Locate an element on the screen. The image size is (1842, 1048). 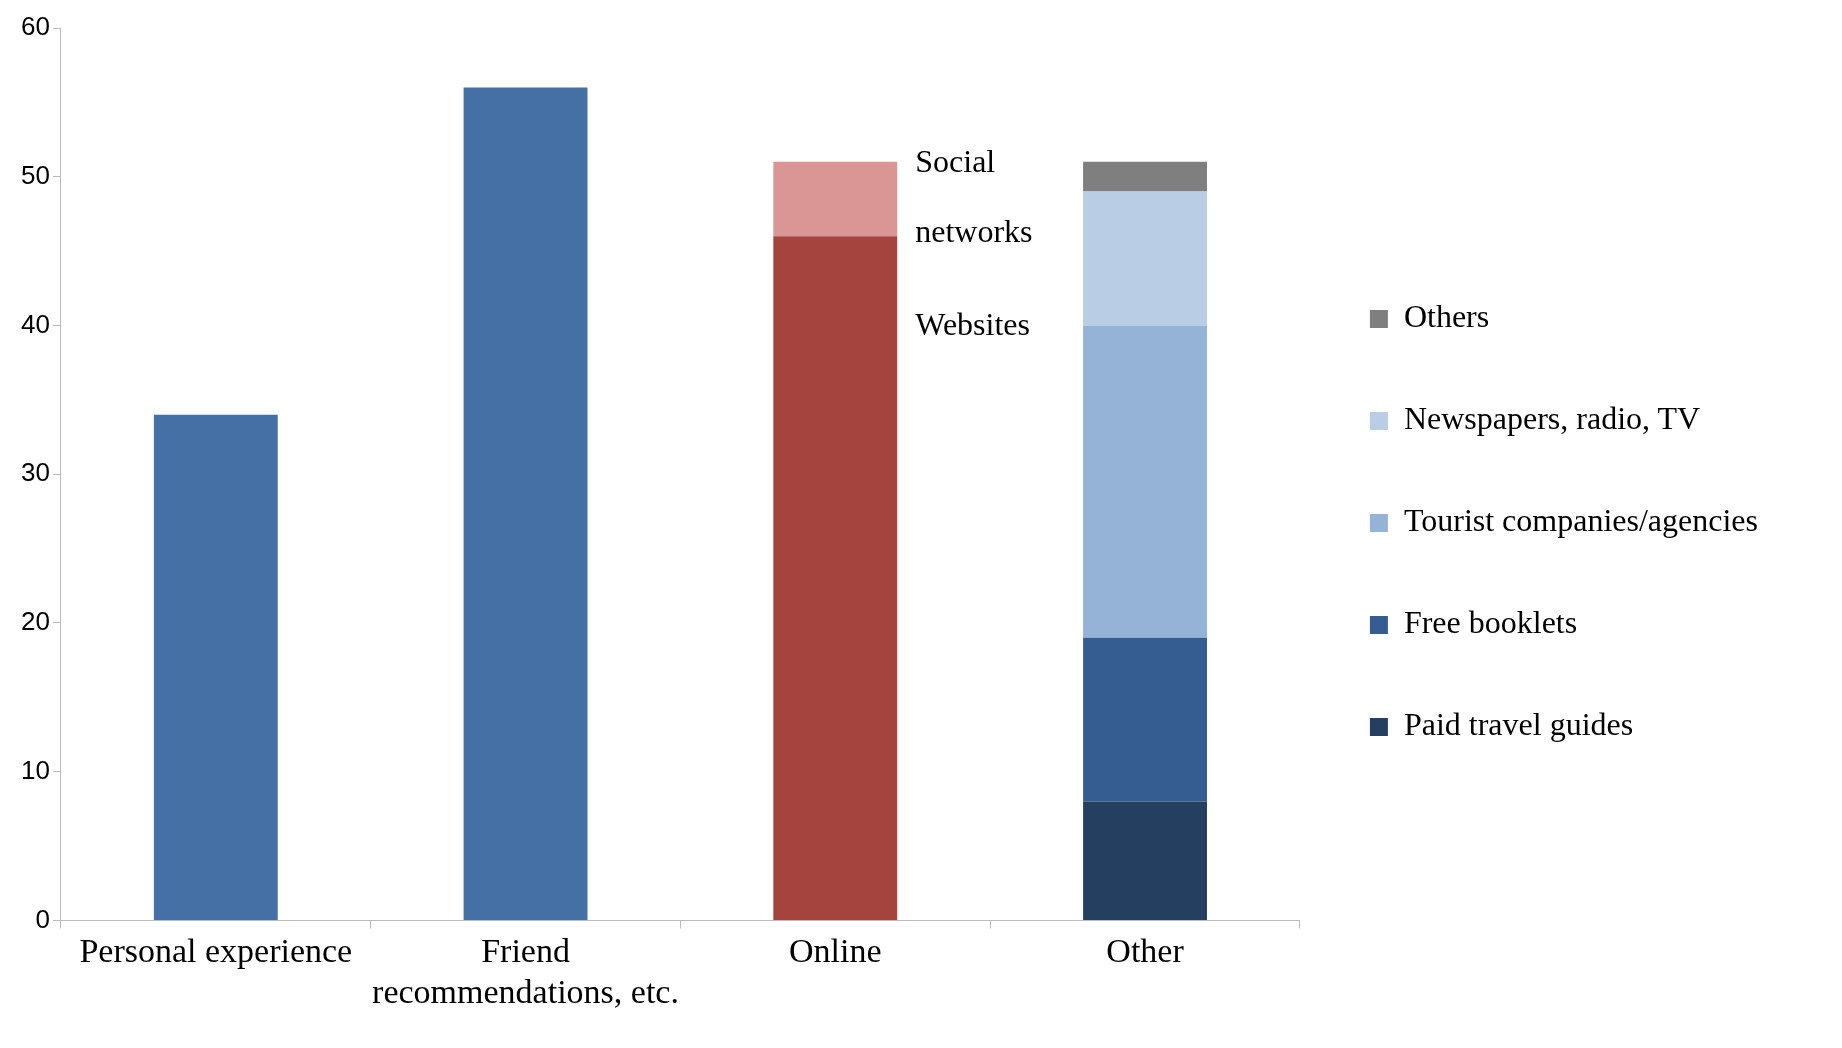
series-label: Websites is located at coordinates (972, 323).